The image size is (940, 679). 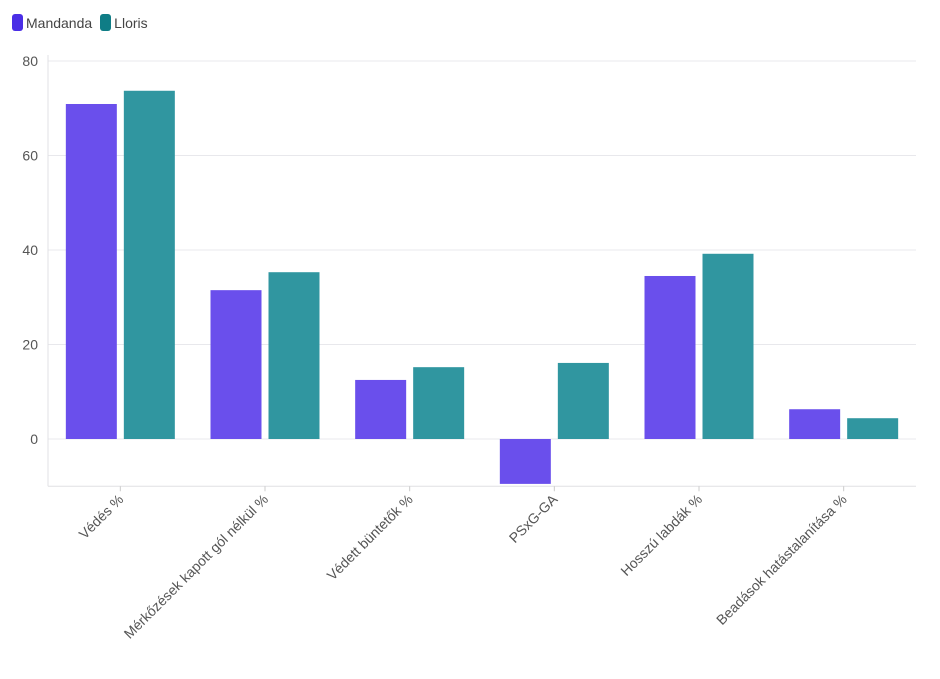 I want to click on y-tick-label: 60, so click(x=30, y=156).